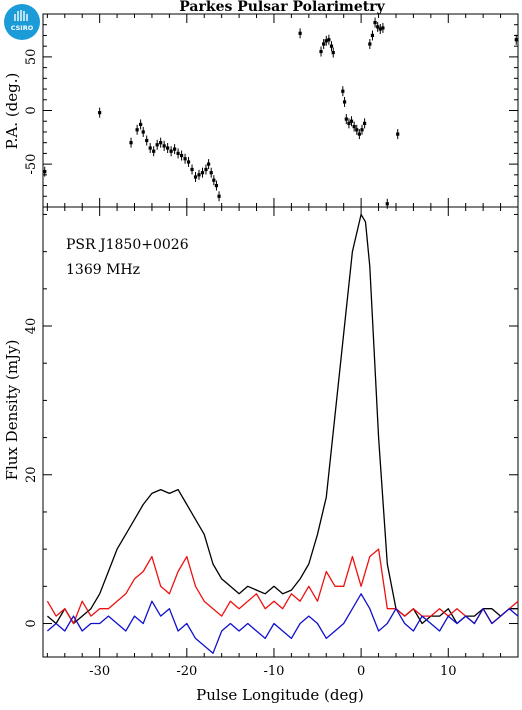 Image resolution: width=522 pixels, height=710 pixels. Describe the element at coordinates (282, 7) in the screenshot. I see `chart-title: Parkes Pulsar Polarimetry` at that location.